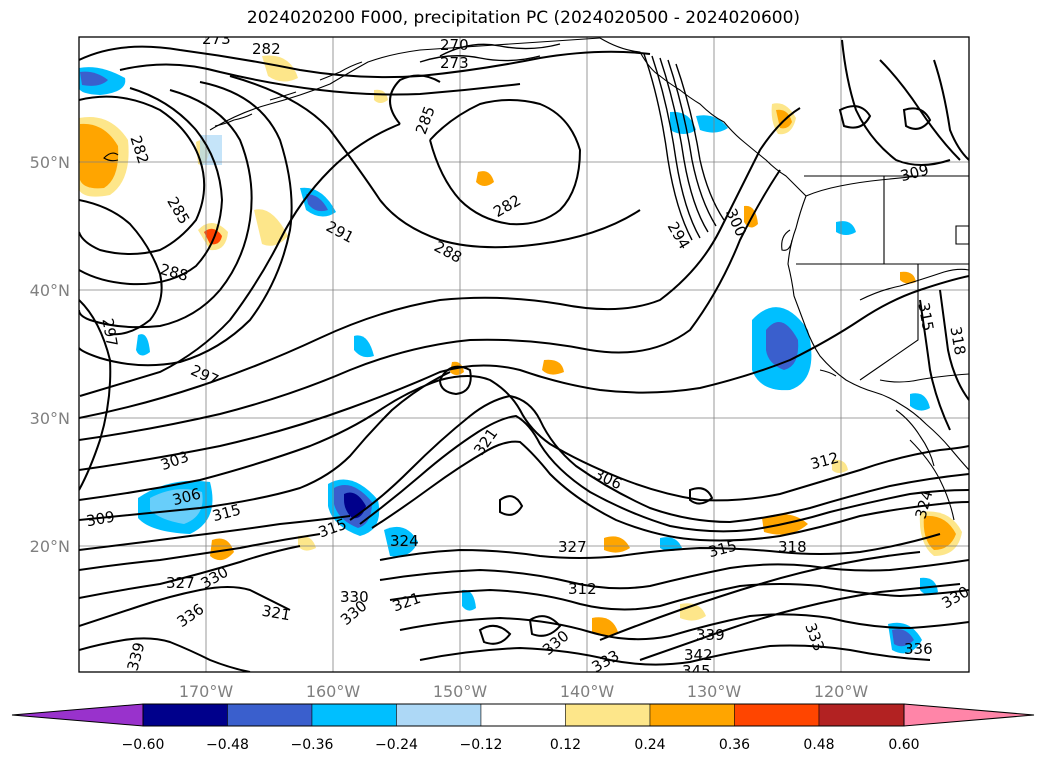 The height and width of the screenshot is (765, 1047). What do you see at coordinates (714, 691) in the screenshot?
I see `lon-label-130w: 130°W` at bounding box center [714, 691].